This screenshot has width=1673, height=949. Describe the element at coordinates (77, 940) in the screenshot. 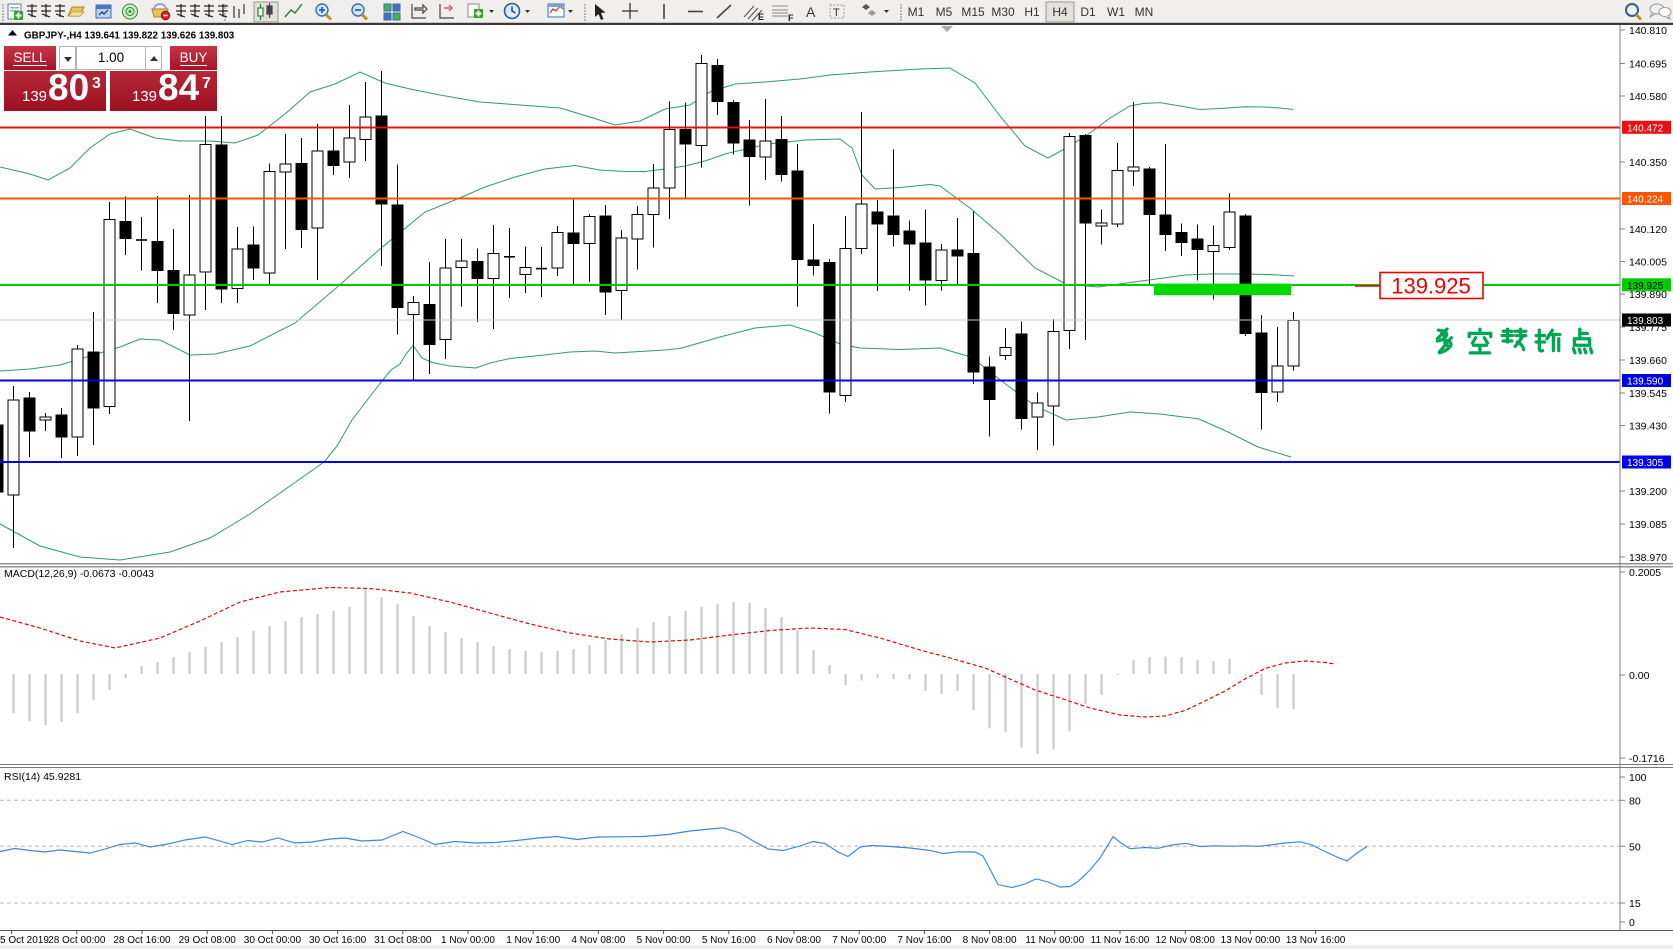

I see `svg-text: 28 Oct 00:00` at that location.